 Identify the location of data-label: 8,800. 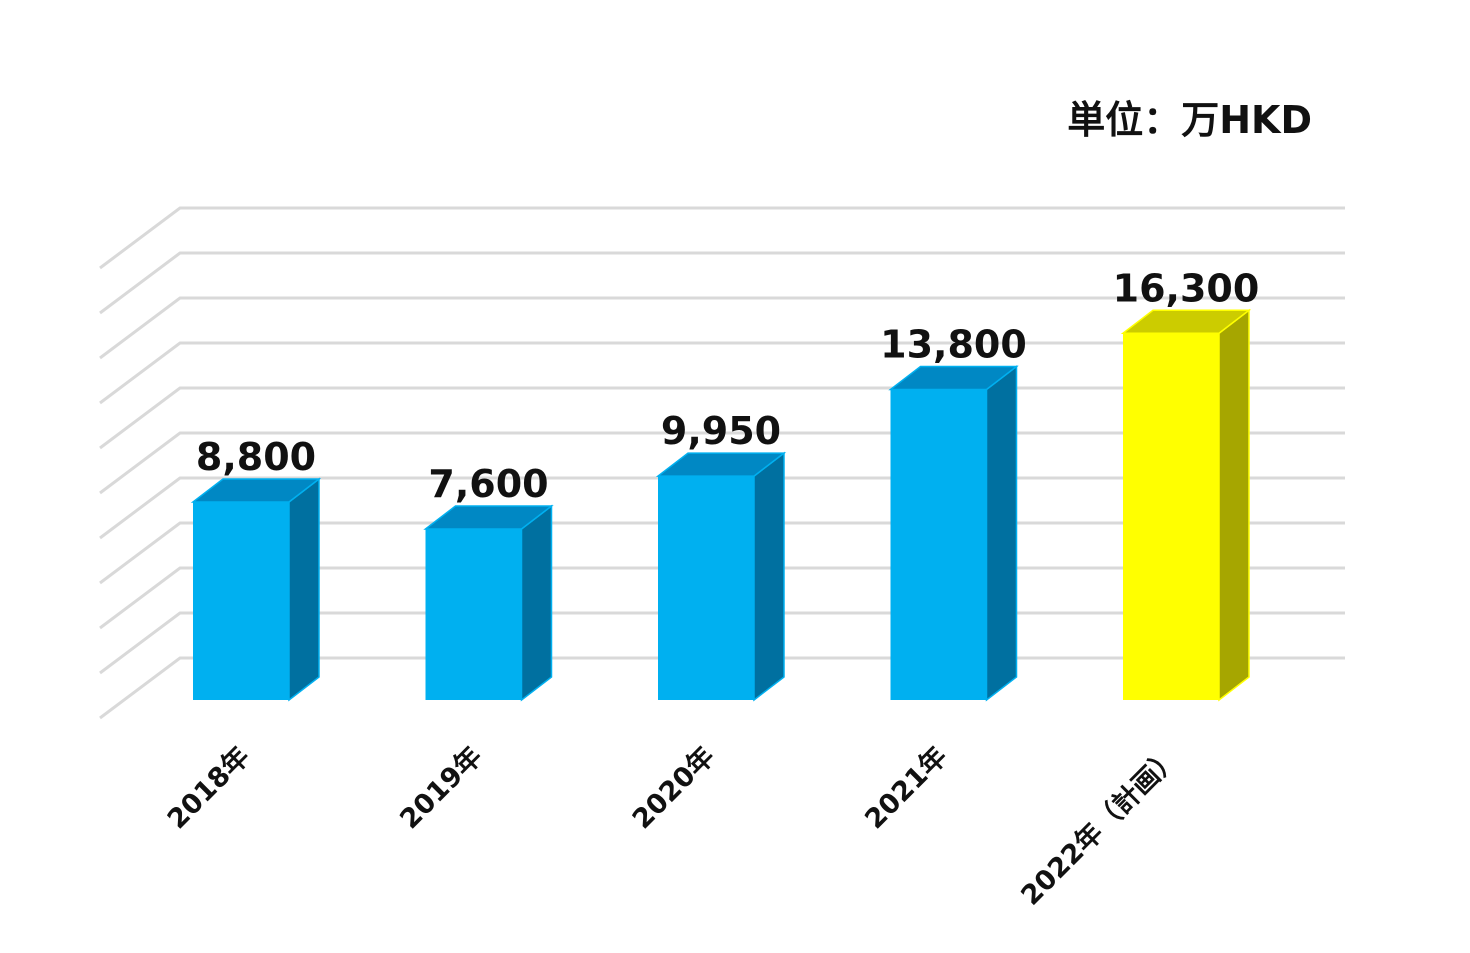
(256, 457).